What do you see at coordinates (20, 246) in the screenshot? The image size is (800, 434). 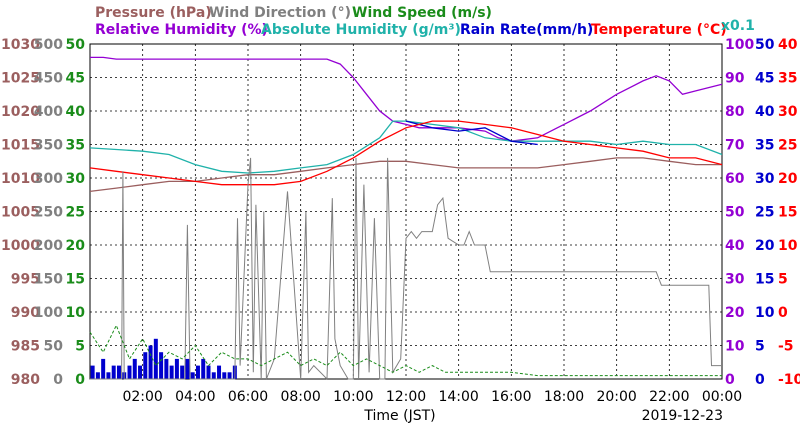 I see `tick-label-pressure: 1000` at bounding box center [20, 246].